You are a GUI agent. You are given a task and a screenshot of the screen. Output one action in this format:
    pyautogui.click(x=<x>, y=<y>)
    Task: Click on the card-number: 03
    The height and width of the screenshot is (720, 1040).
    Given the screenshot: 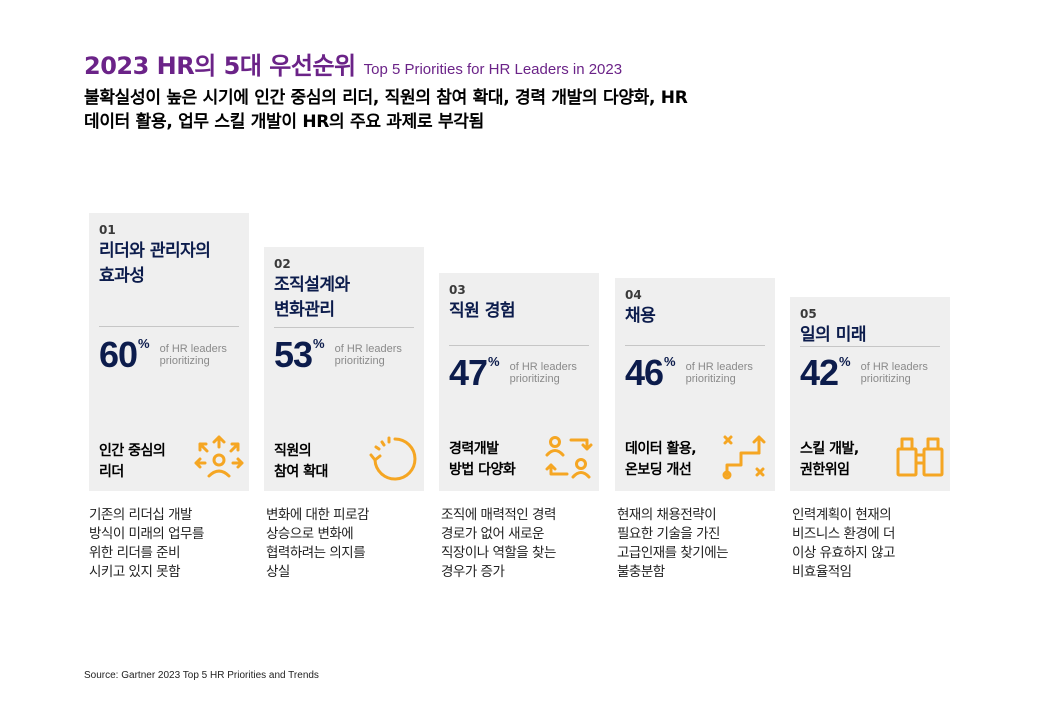 What is the action you would take?
    pyautogui.click(x=457, y=290)
    